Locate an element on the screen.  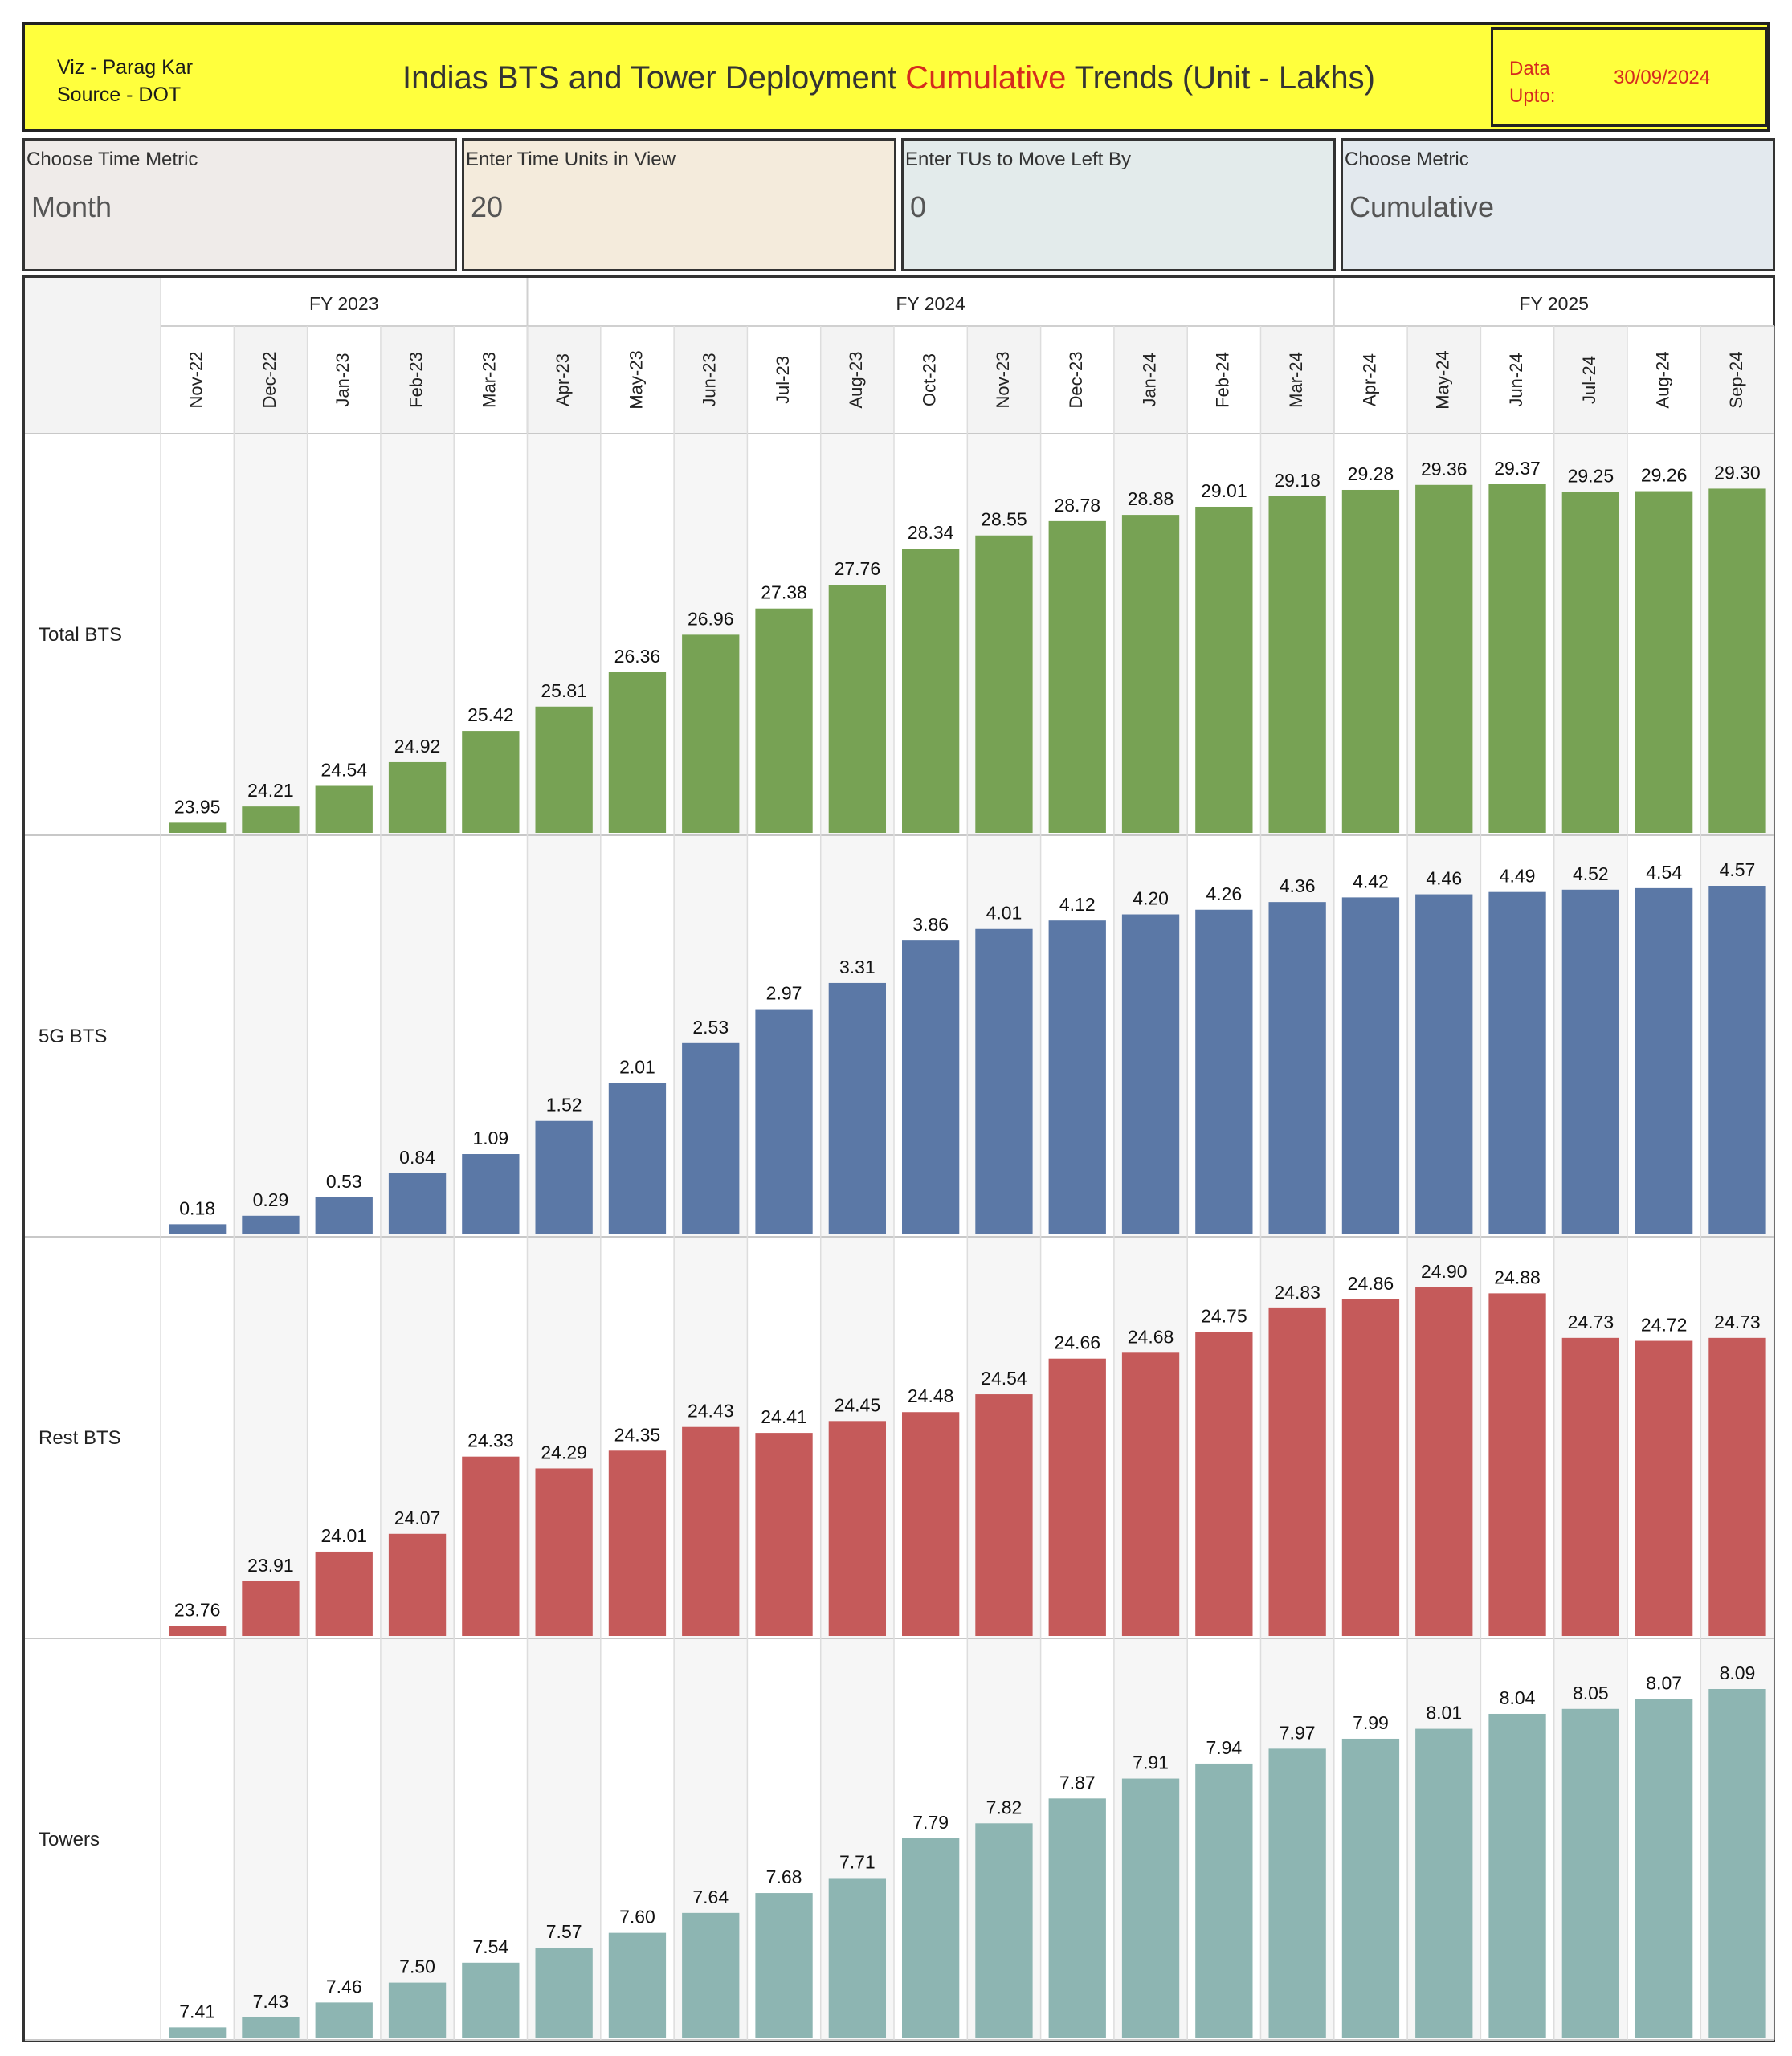
data-label: 27.38 is located at coordinates (784, 592).